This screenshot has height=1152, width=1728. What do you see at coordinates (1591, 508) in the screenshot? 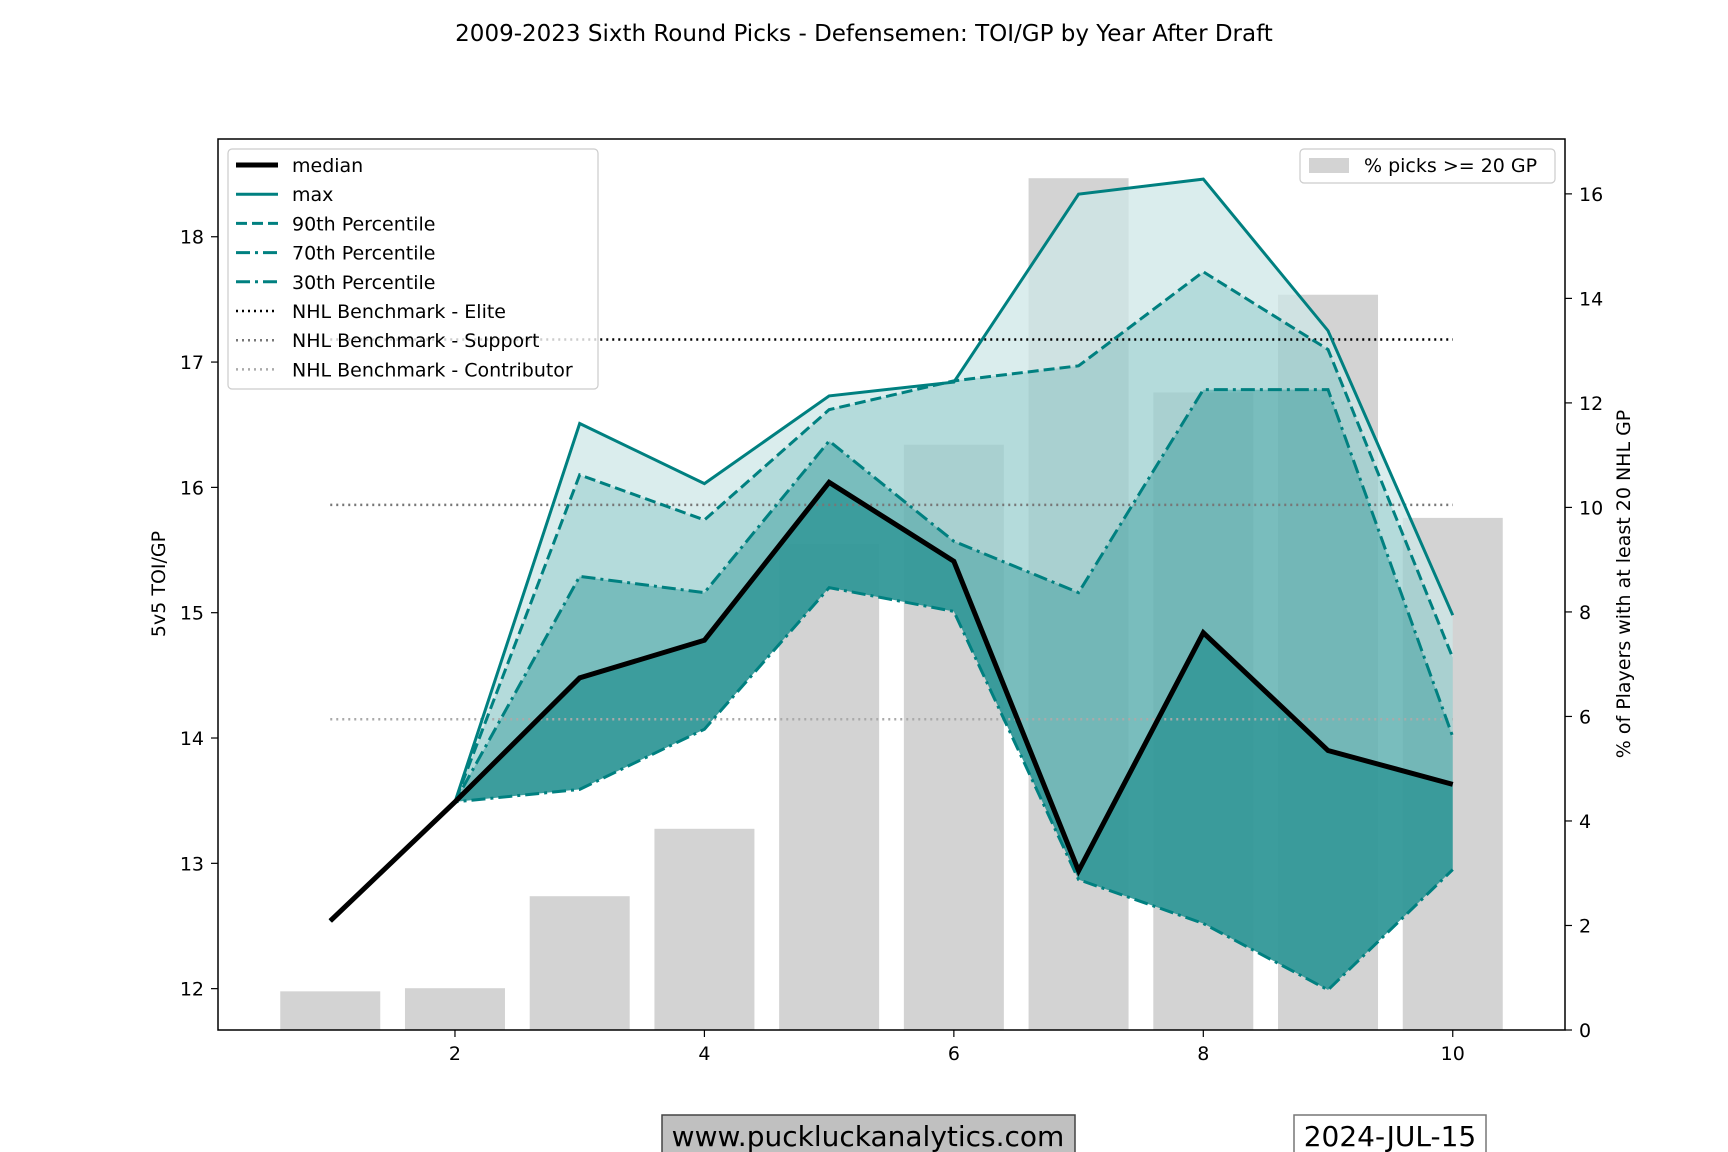
I see `y2-tick-label-5: 10` at bounding box center [1591, 508].